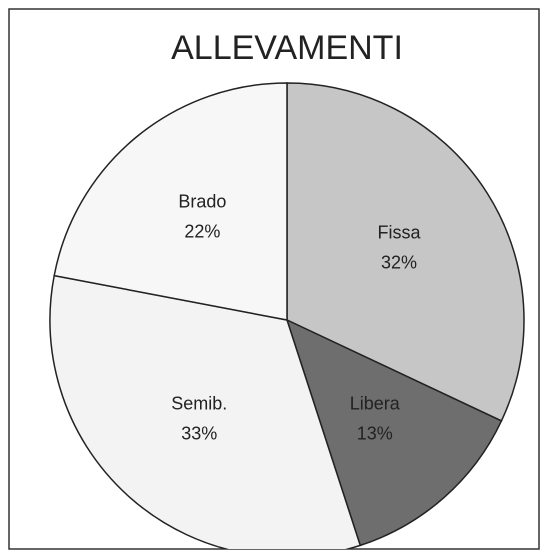  What do you see at coordinates (199, 403) in the screenshot?
I see `slice-label: Semib.` at bounding box center [199, 403].